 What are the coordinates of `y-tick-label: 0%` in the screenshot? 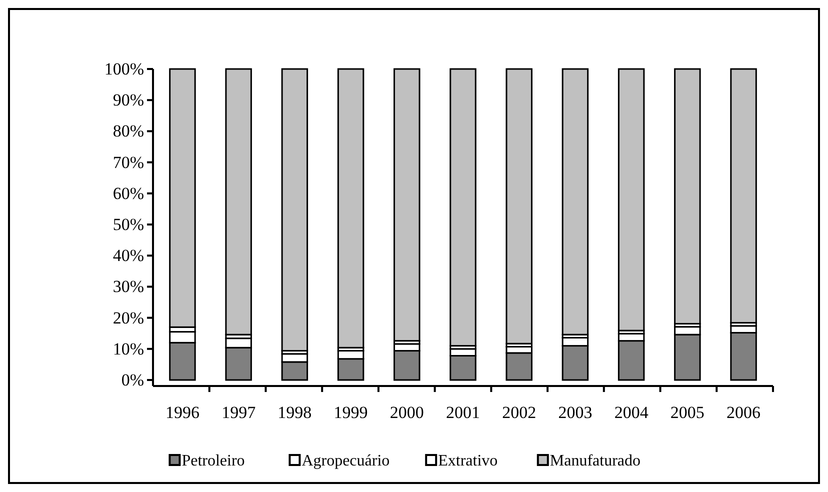 It's located at (132, 380).